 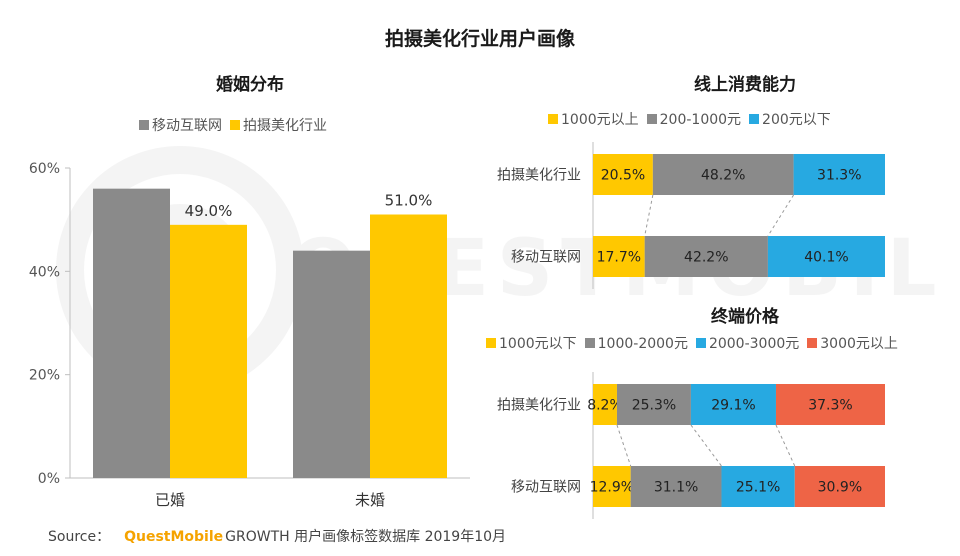 I want to click on legend-item: 移动互联网, so click(x=180, y=125).